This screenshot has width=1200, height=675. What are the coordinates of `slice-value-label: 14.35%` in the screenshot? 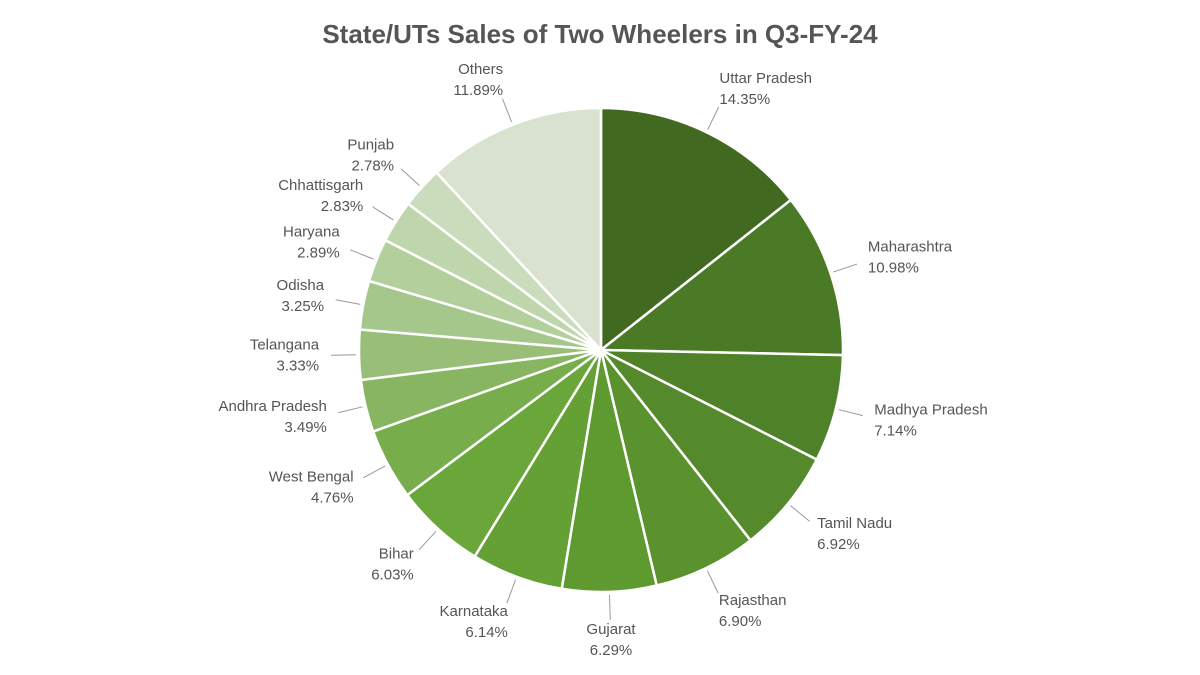 It's located at (744, 99).